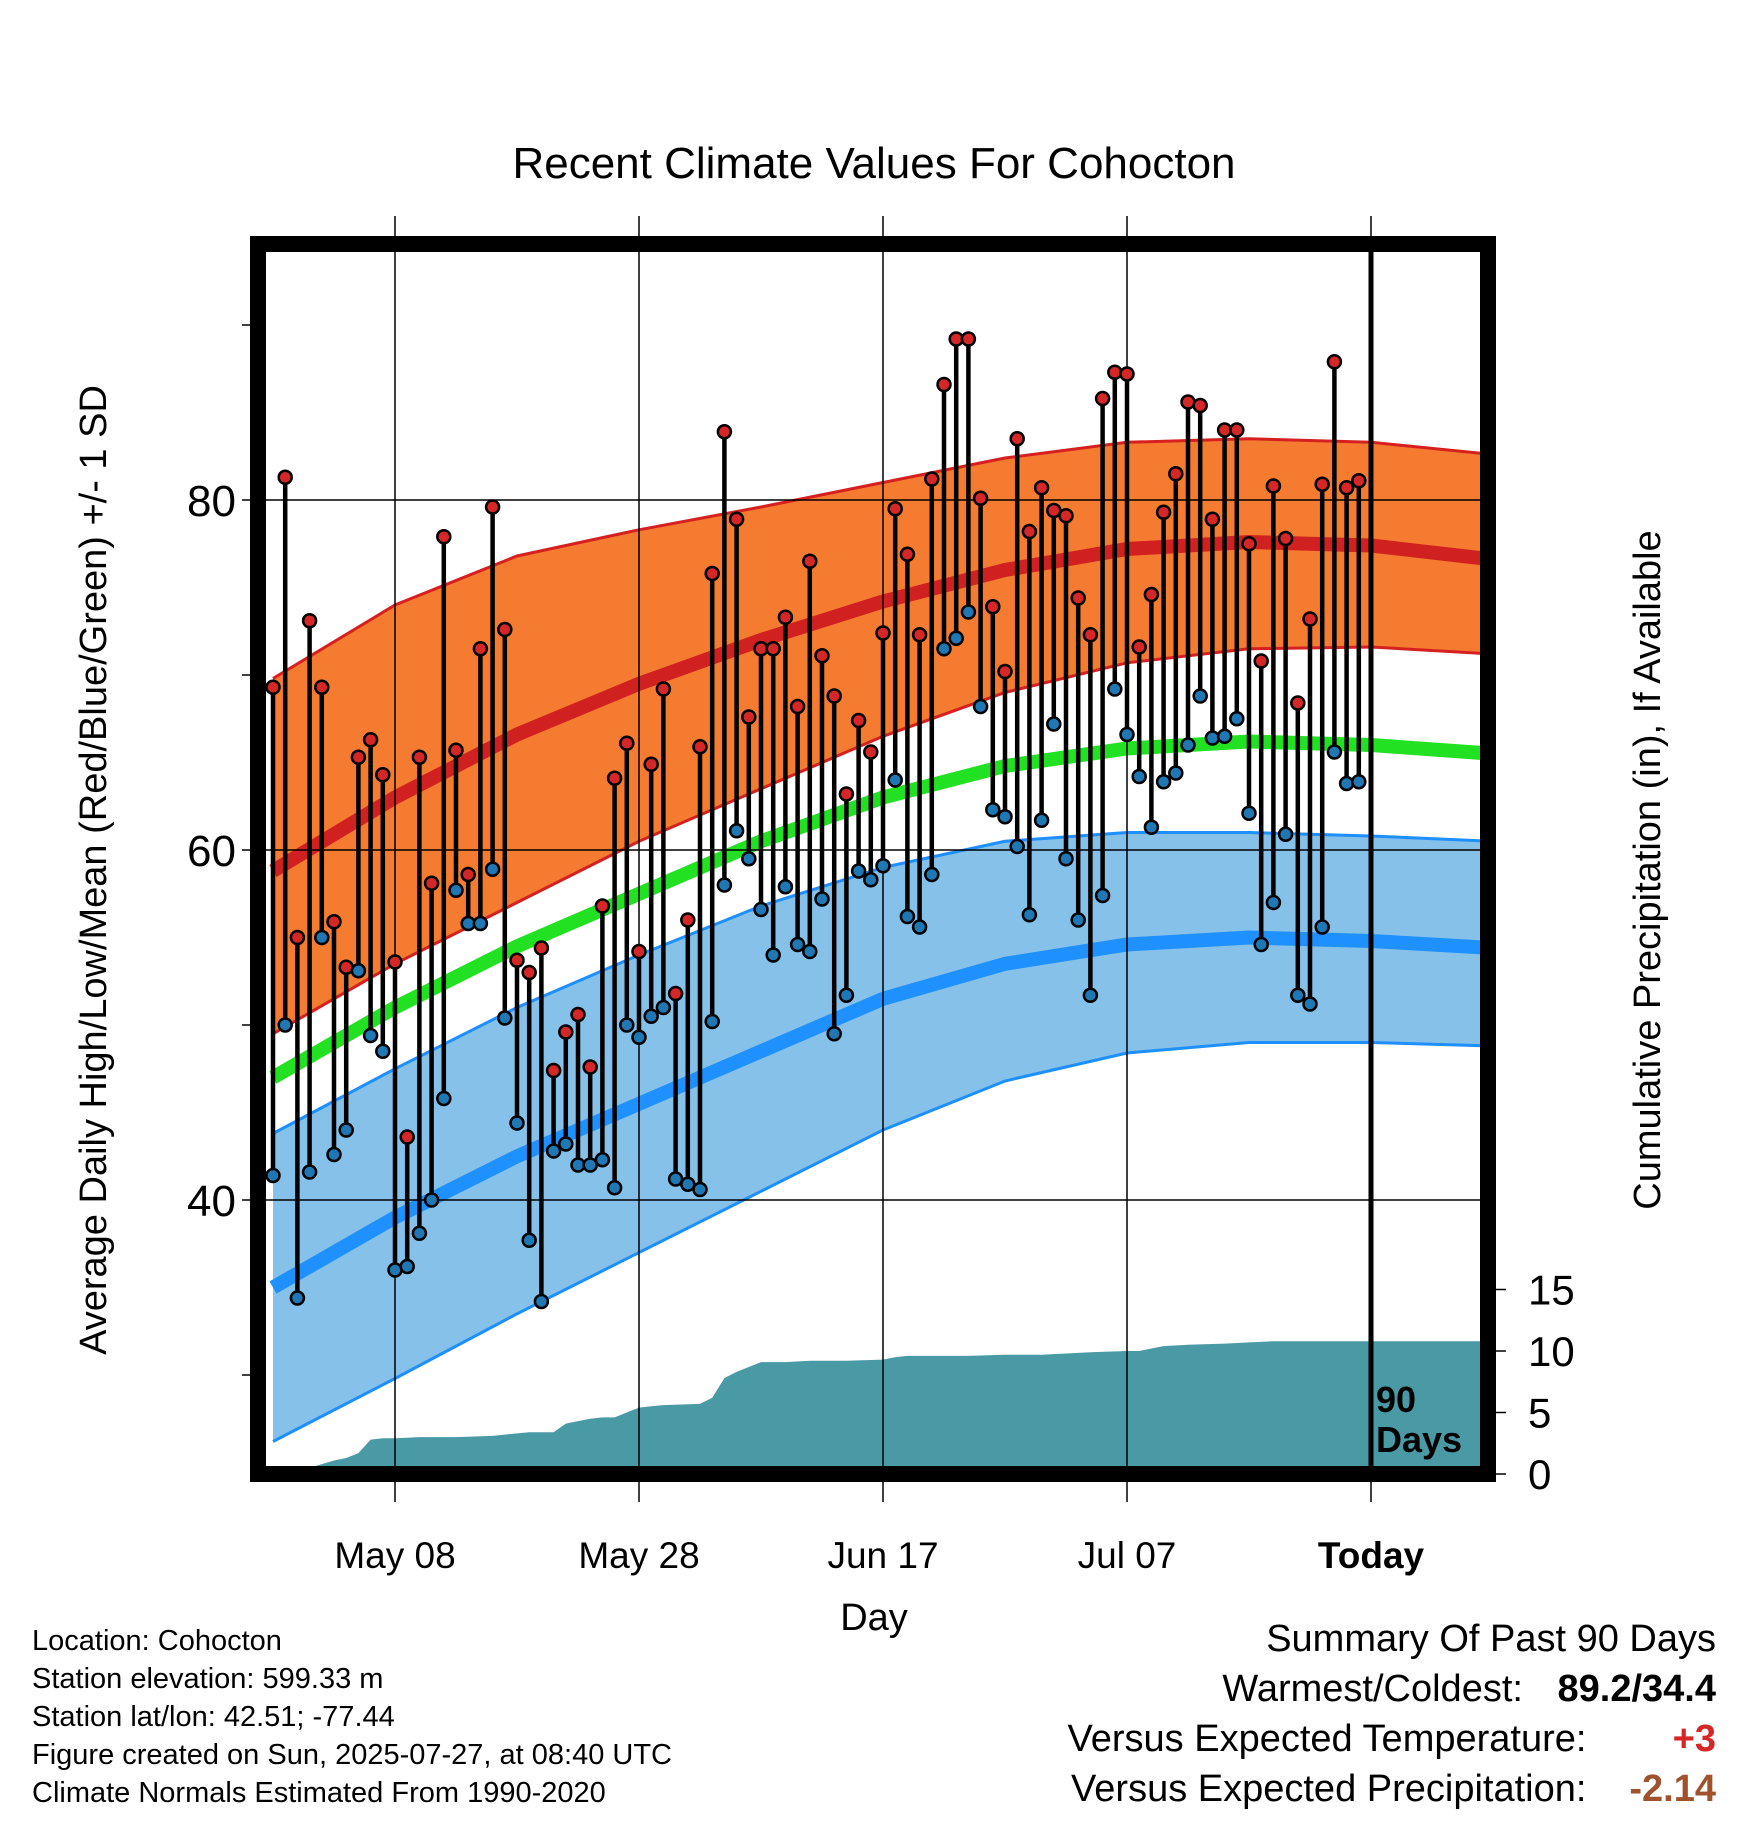 The height and width of the screenshot is (1833, 1748). I want to click on warmest-label: Warmest/Coldest:, so click(1372, 1689).